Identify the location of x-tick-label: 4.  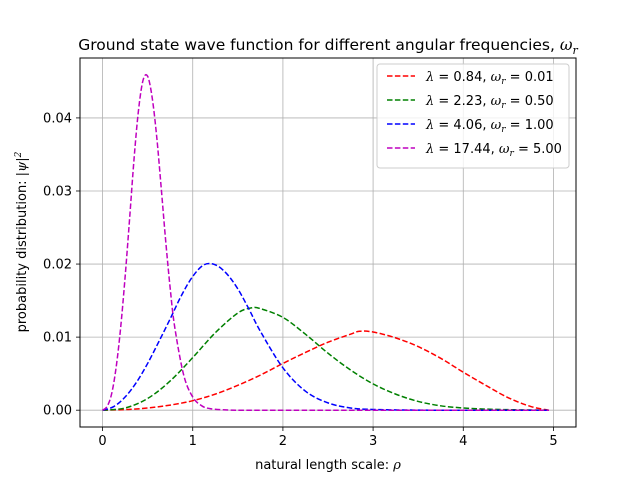
(463, 441).